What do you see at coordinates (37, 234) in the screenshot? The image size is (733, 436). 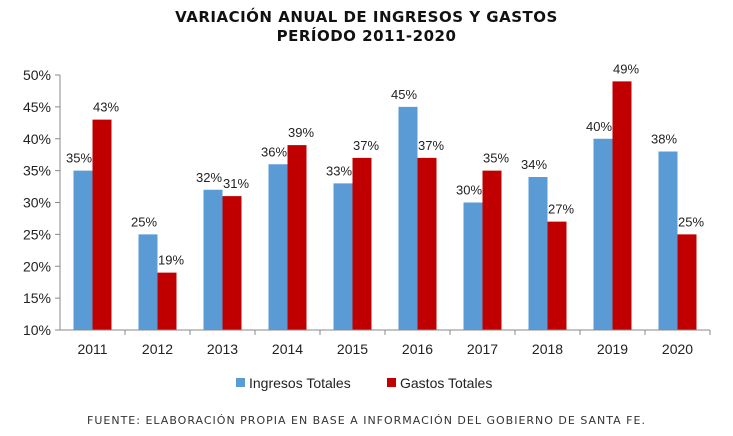 I see `y-tick-label: 25%` at bounding box center [37, 234].